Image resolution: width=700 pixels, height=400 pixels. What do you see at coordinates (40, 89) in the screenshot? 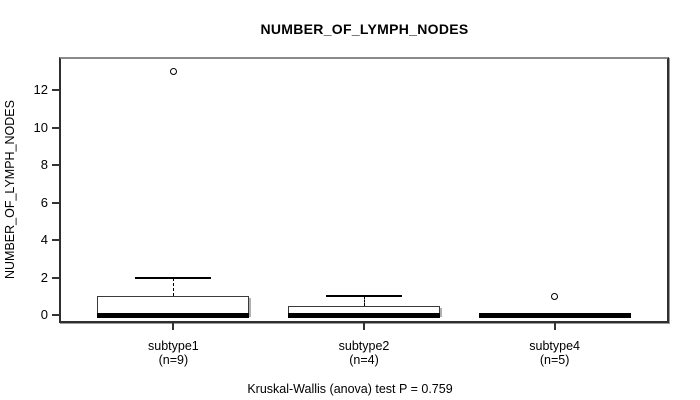
I see `y-tick-label: 12` at bounding box center [40, 89].